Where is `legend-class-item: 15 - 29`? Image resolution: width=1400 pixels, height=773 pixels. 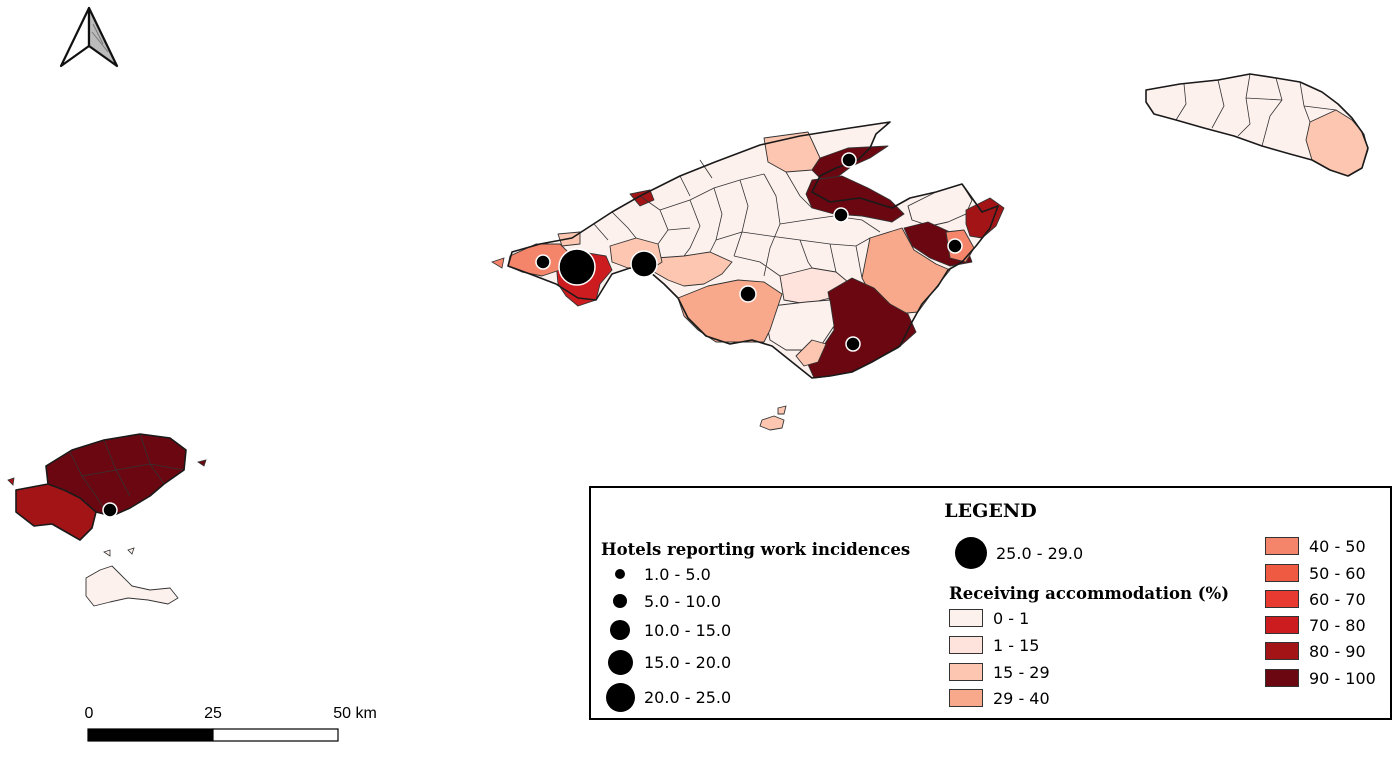 legend-class-item: 15 - 29 is located at coordinates (999, 672).